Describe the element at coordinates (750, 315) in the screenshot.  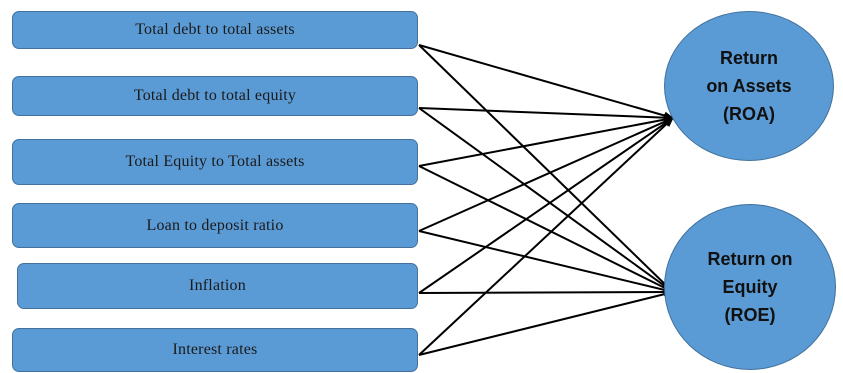
I see `roe-label-line: (ROE)` at that location.